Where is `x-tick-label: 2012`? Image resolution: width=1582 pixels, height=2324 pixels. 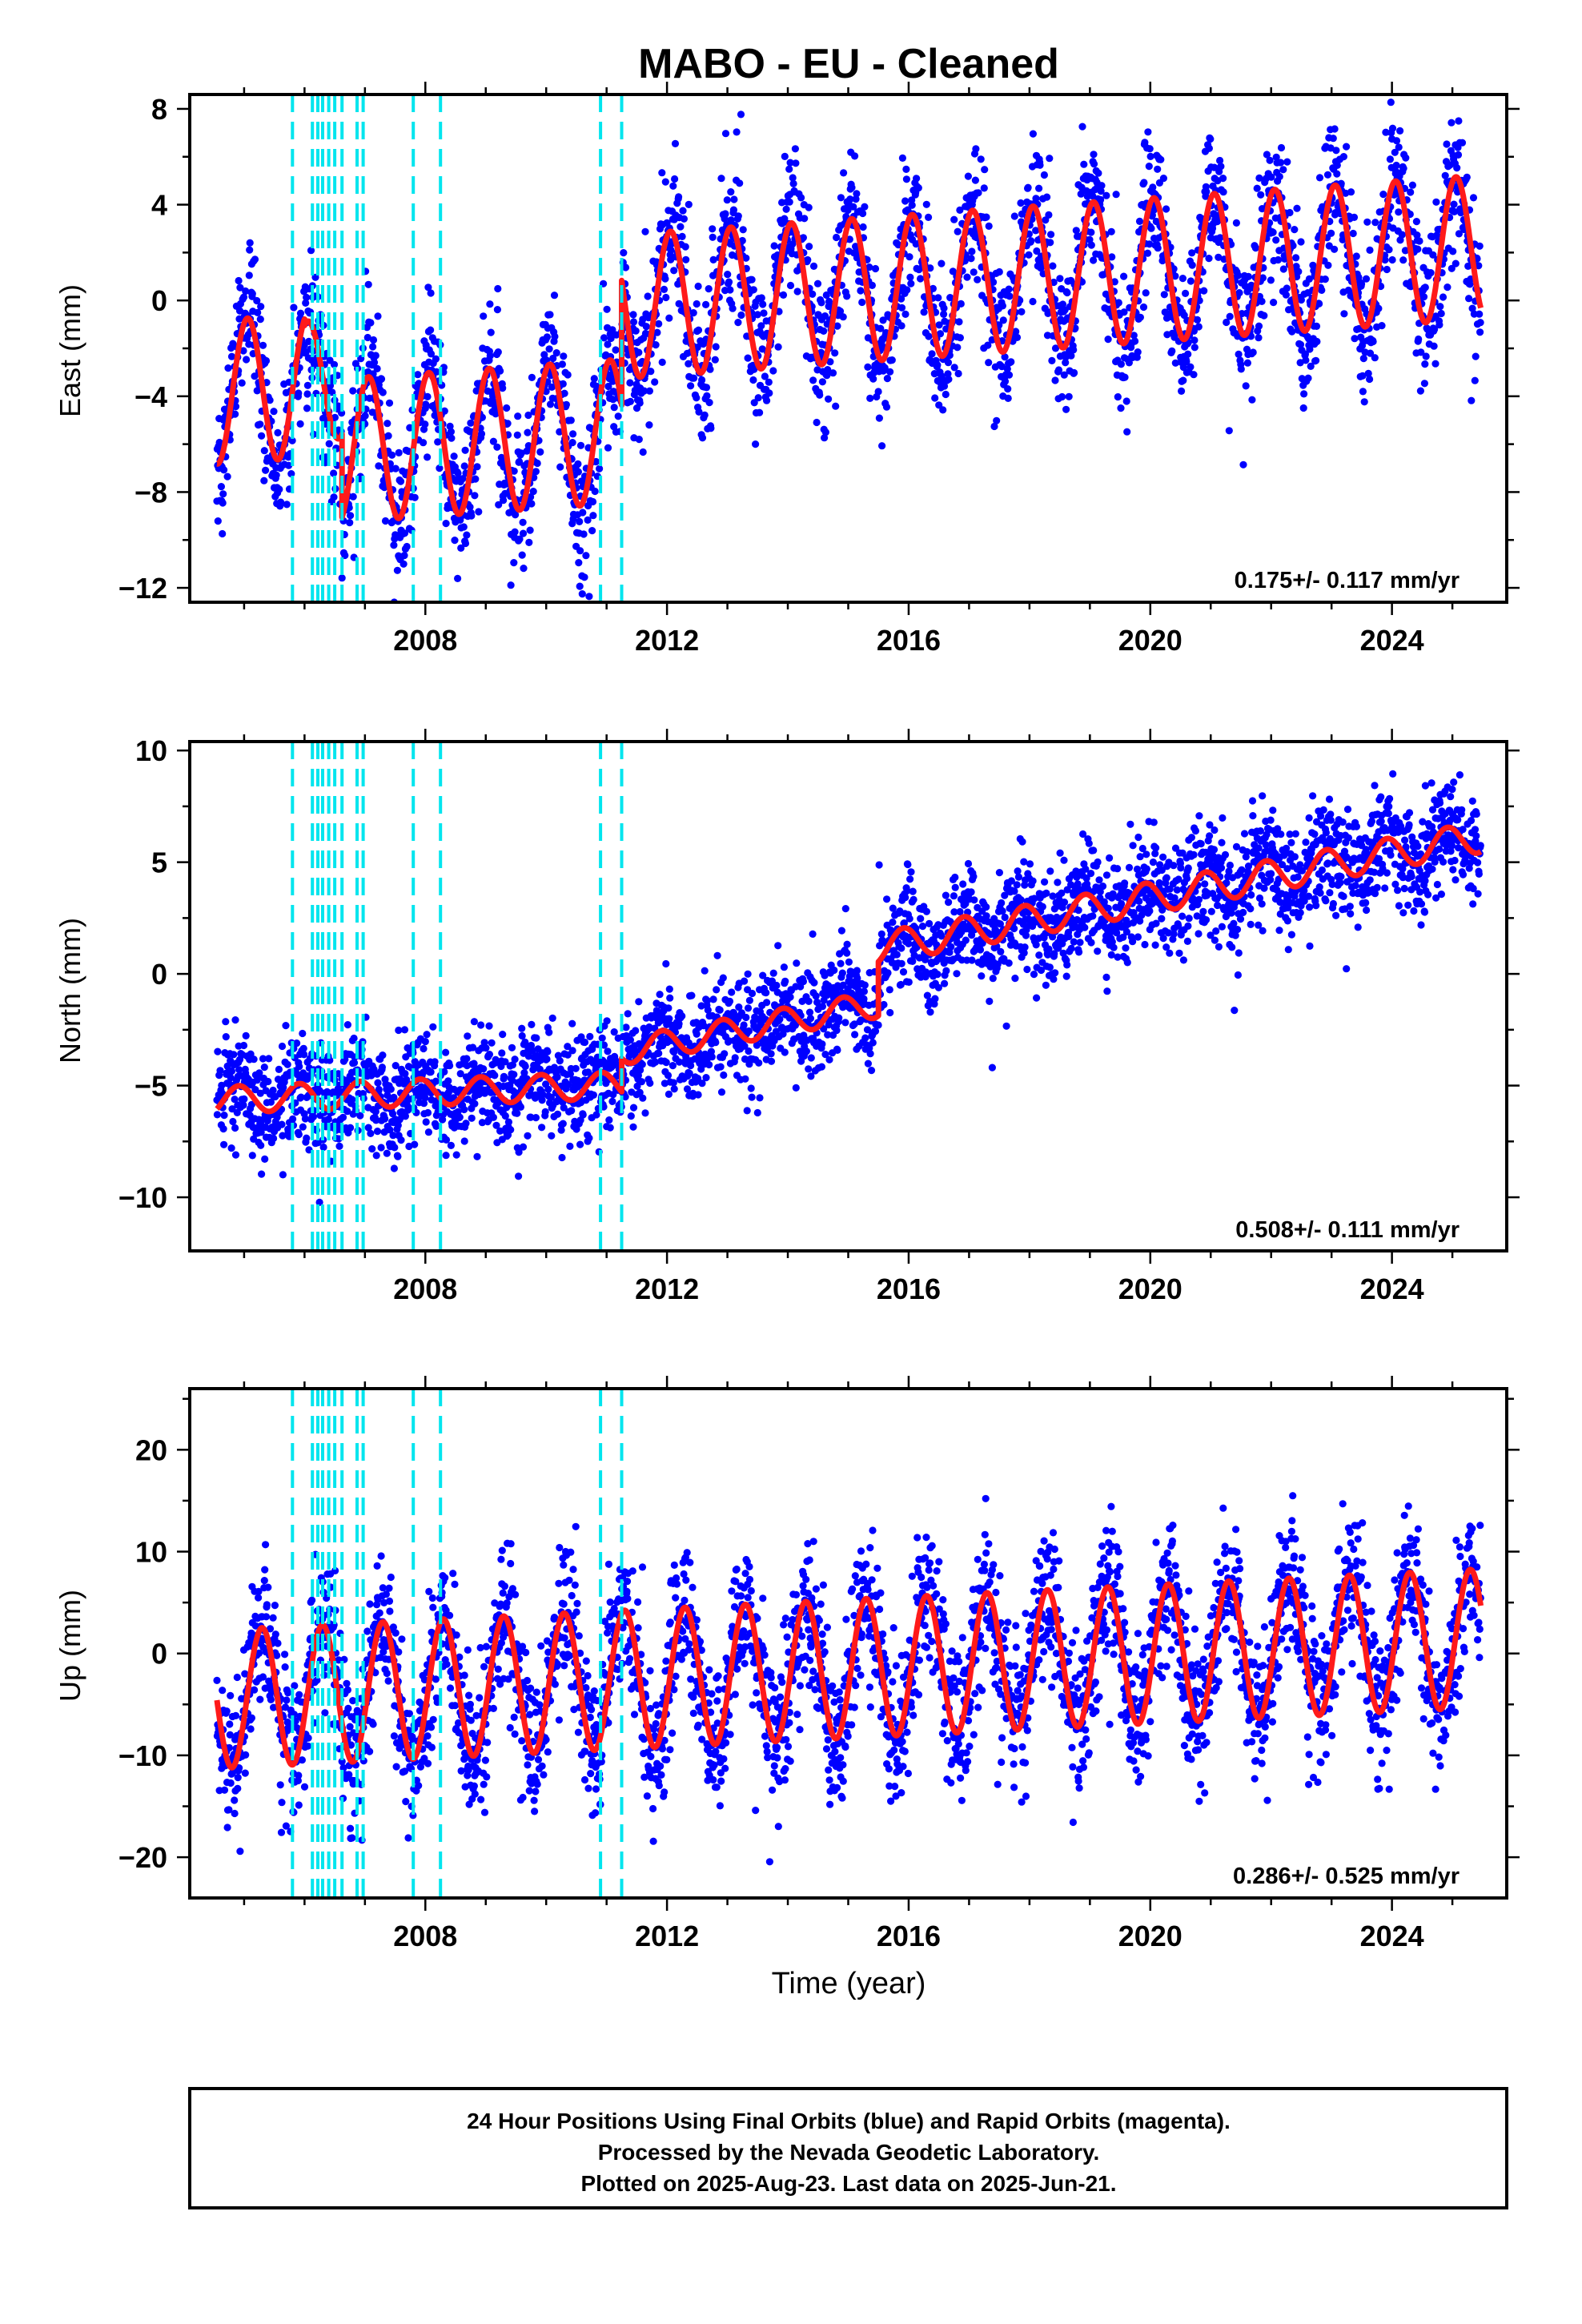 x-tick-label: 2012 is located at coordinates (667, 640).